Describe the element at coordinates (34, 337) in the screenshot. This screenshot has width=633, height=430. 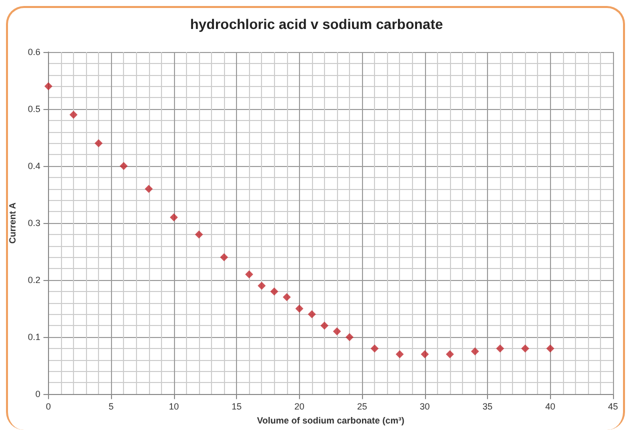
I see `y-tick-label: 0.1` at that location.